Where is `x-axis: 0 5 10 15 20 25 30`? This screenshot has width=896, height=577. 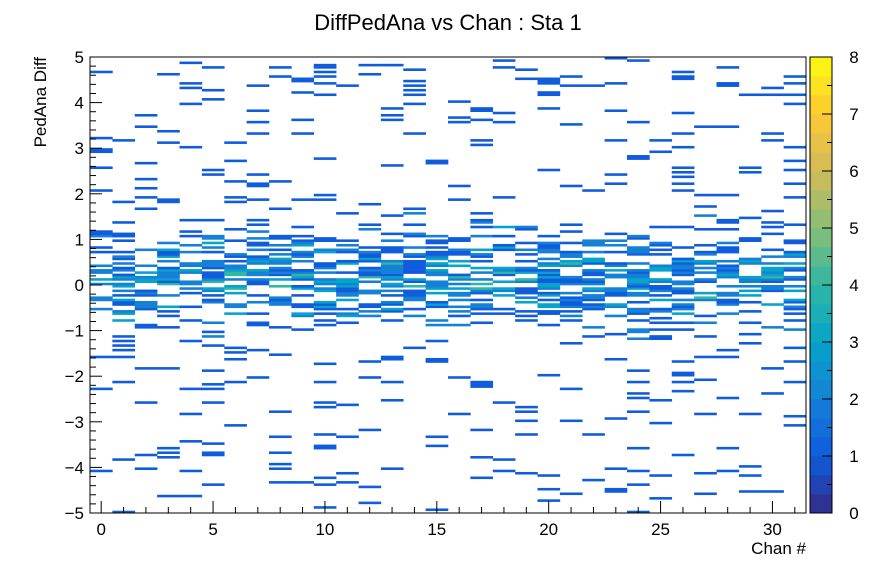 x-axis: 0 5 10 15 20 25 30 is located at coordinates (446, 520).